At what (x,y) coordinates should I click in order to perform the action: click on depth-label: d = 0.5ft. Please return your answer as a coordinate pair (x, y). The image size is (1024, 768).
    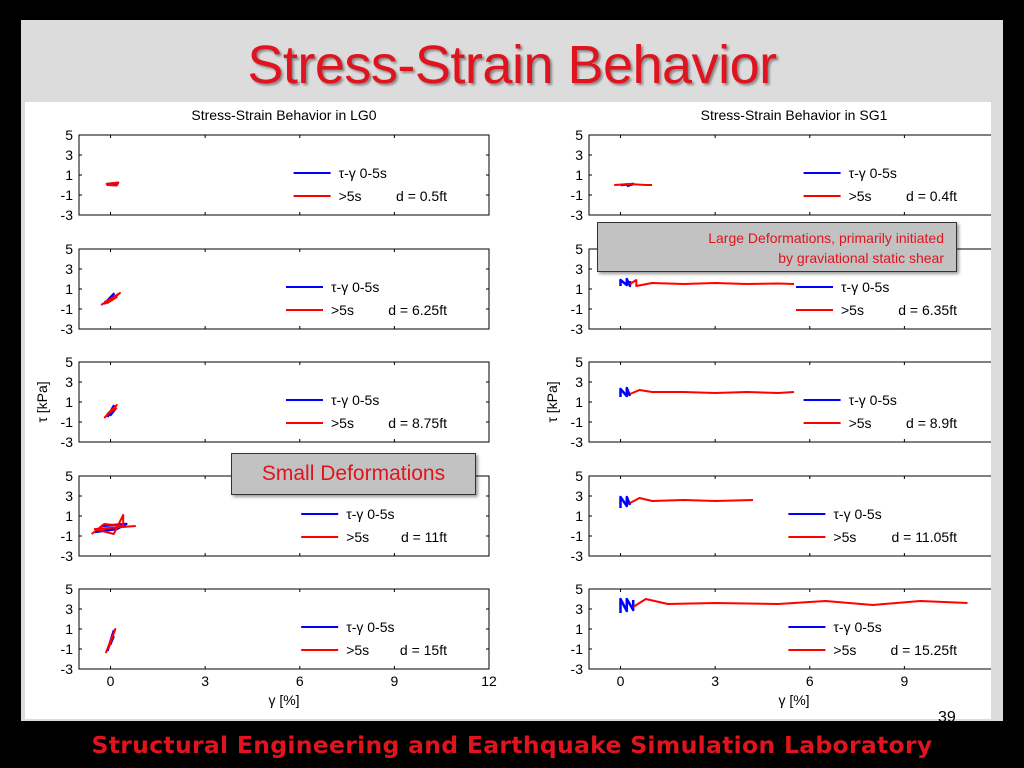
    Looking at the image, I should click on (421, 196).